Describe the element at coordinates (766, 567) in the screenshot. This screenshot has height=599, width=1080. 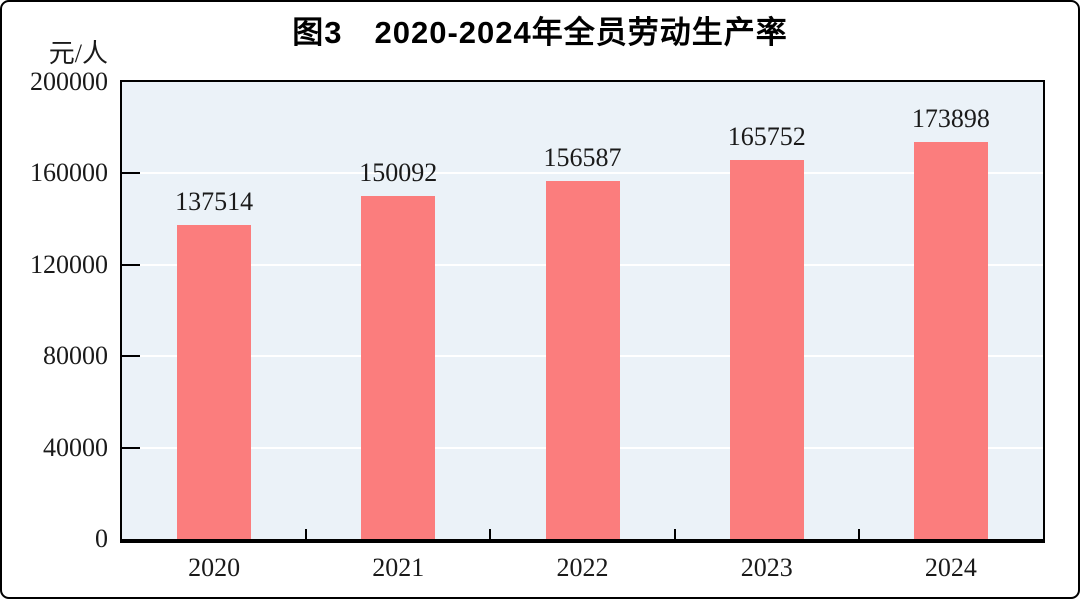
I see `x-tick-label-2023: 2023` at that location.